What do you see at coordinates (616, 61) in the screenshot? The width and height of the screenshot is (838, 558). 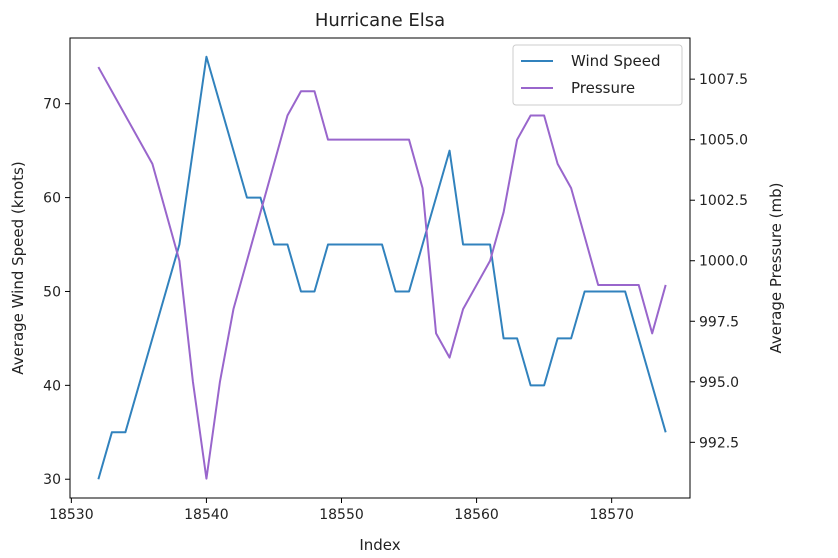 I see `legend-label-wind-speed: Wind Speed` at bounding box center [616, 61].